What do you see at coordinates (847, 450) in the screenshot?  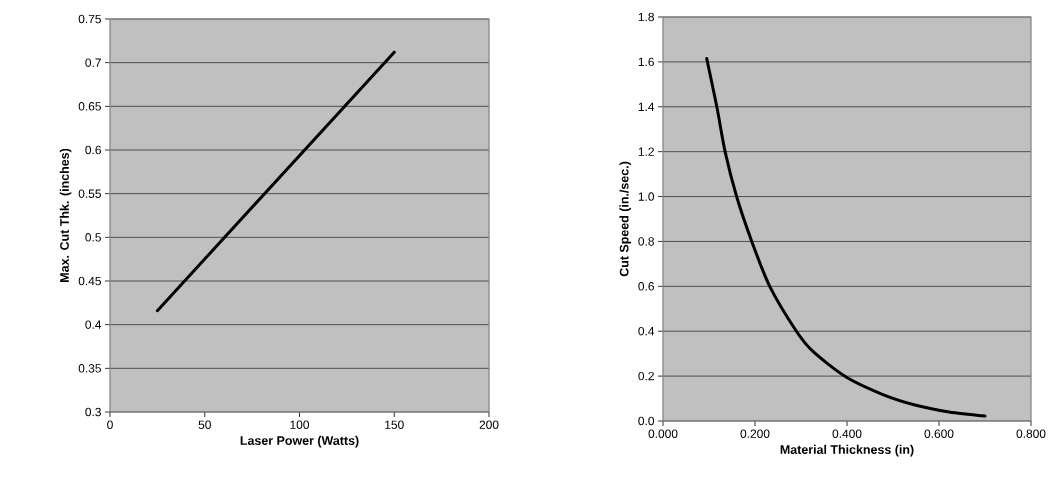 I see `x-axis-title: Material Thickness (in)` at bounding box center [847, 450].